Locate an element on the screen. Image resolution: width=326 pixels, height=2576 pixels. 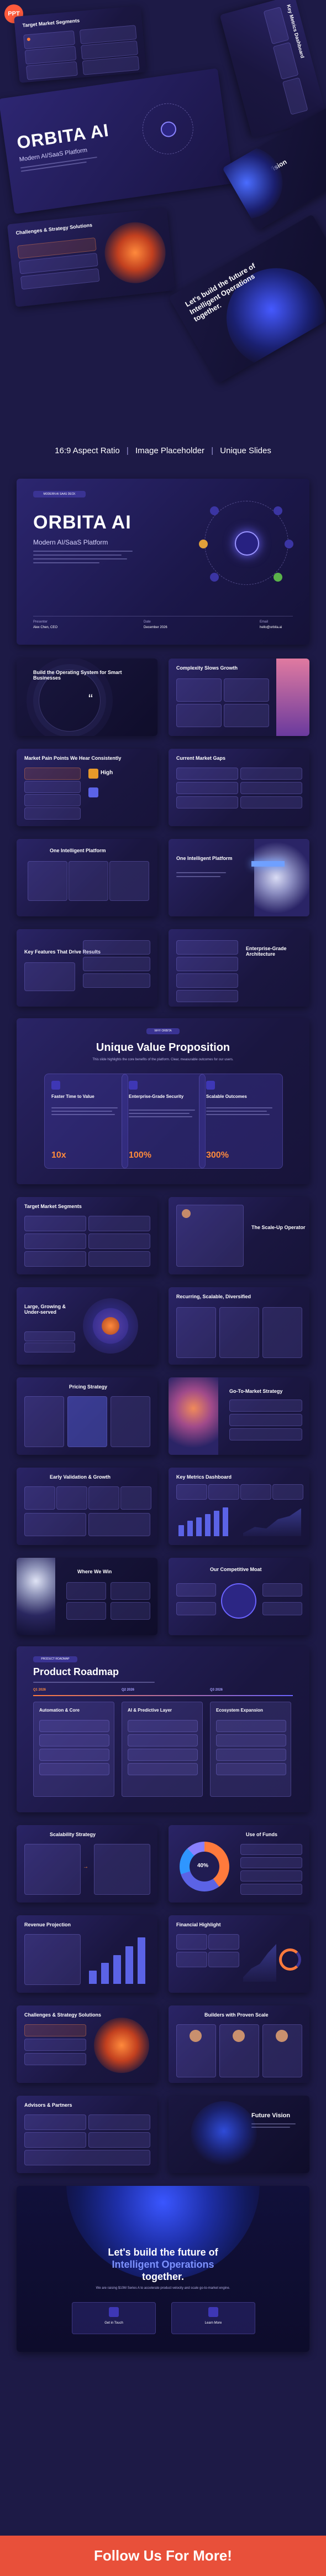
ppt-badge: PPT is located at coordinates (13, 13).